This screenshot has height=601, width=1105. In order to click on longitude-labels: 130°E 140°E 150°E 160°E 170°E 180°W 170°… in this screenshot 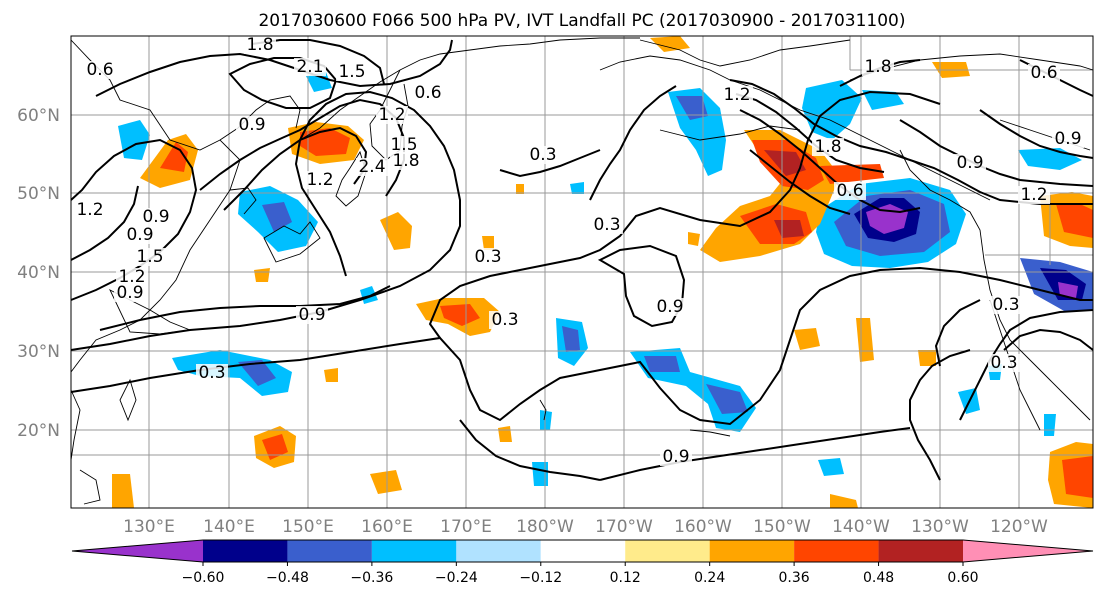, I will do `click(585, 527)`.